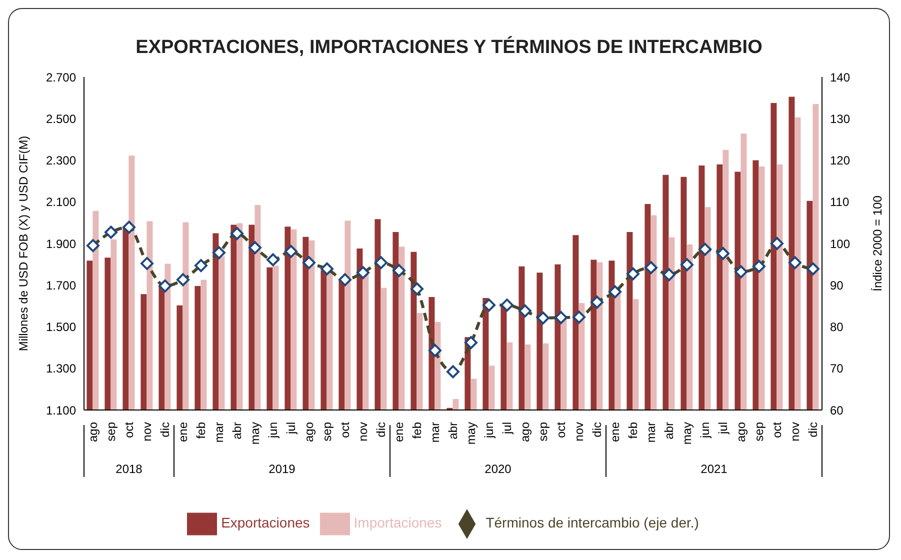  Describe the element at coordinates (61, 327) in the screenshot. I see `y-tick-label: 1.500` at that location.